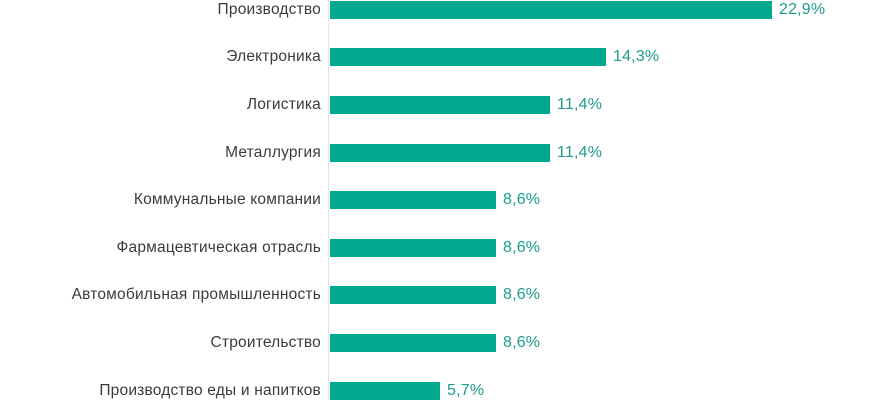 This screenshot has height=414, width=870. I want to click on bar-cell: 22,9%, so click(600, 17).